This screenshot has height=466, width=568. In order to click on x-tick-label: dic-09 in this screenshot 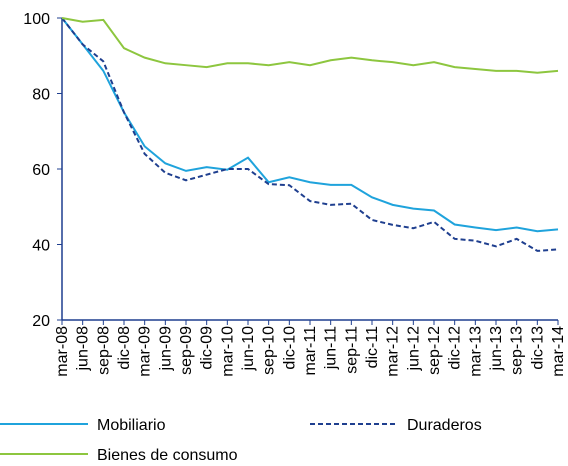, I will do `click(207, 348)`.